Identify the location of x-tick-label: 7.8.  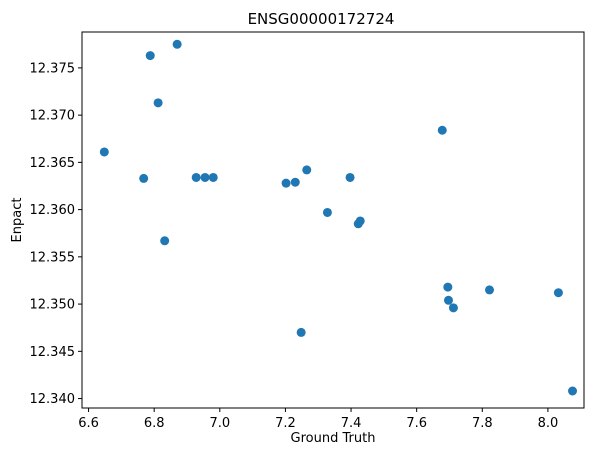
(482, 423).